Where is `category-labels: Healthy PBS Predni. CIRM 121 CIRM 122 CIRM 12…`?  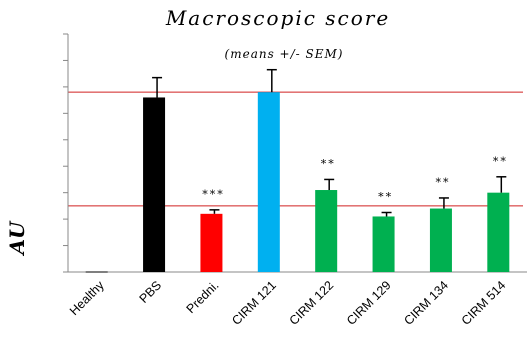
category-labels: Healthy PBS Predni. CIRM 121 CIRM 122 CIRM 12… is located at coordinates (288, 303).